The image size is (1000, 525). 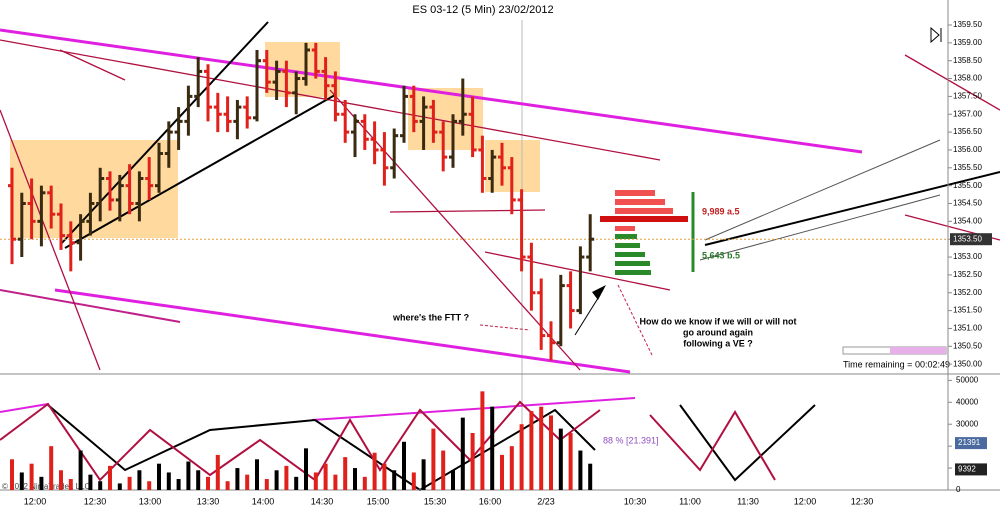 I want to click on annotation: go around again, so click(x=718, y=332).